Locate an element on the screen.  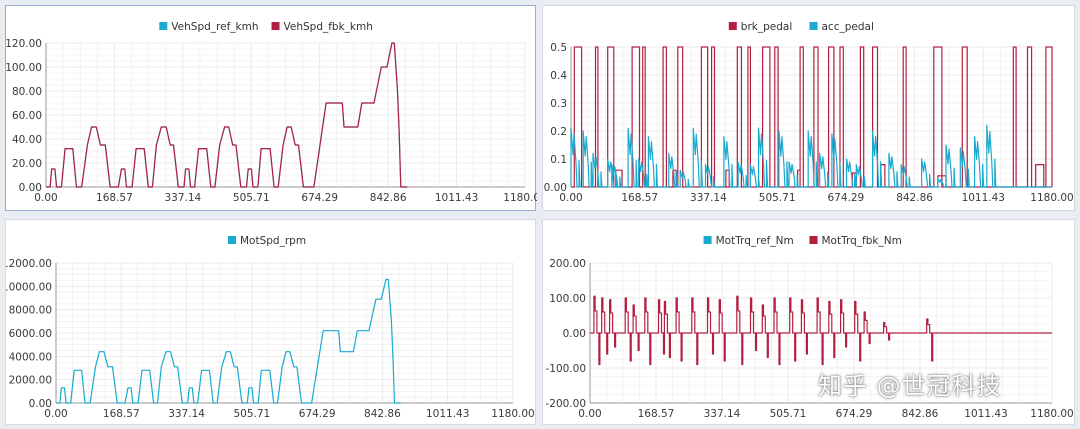
legend-label: brk_pedal is located at coordinates (766, 27).